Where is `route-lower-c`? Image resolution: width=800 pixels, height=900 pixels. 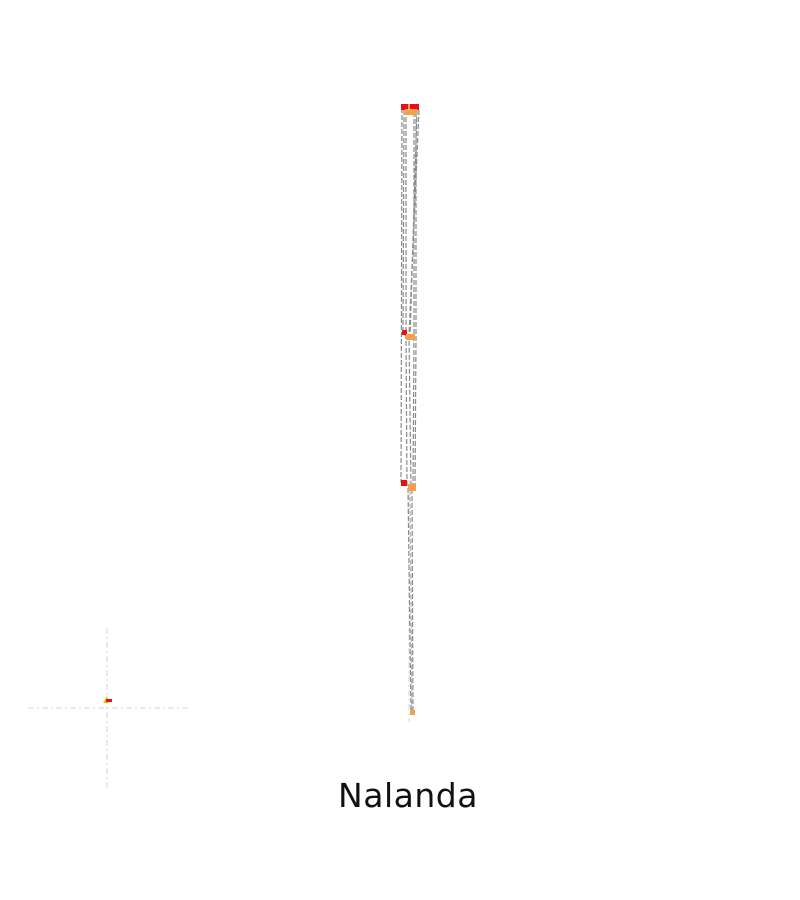 route-lower-c is located at coordinates (411, 601).